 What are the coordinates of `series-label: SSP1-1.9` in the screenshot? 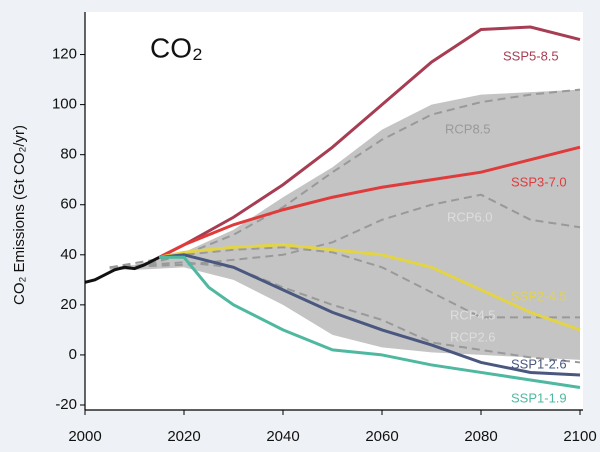 It's located at (539, 397).